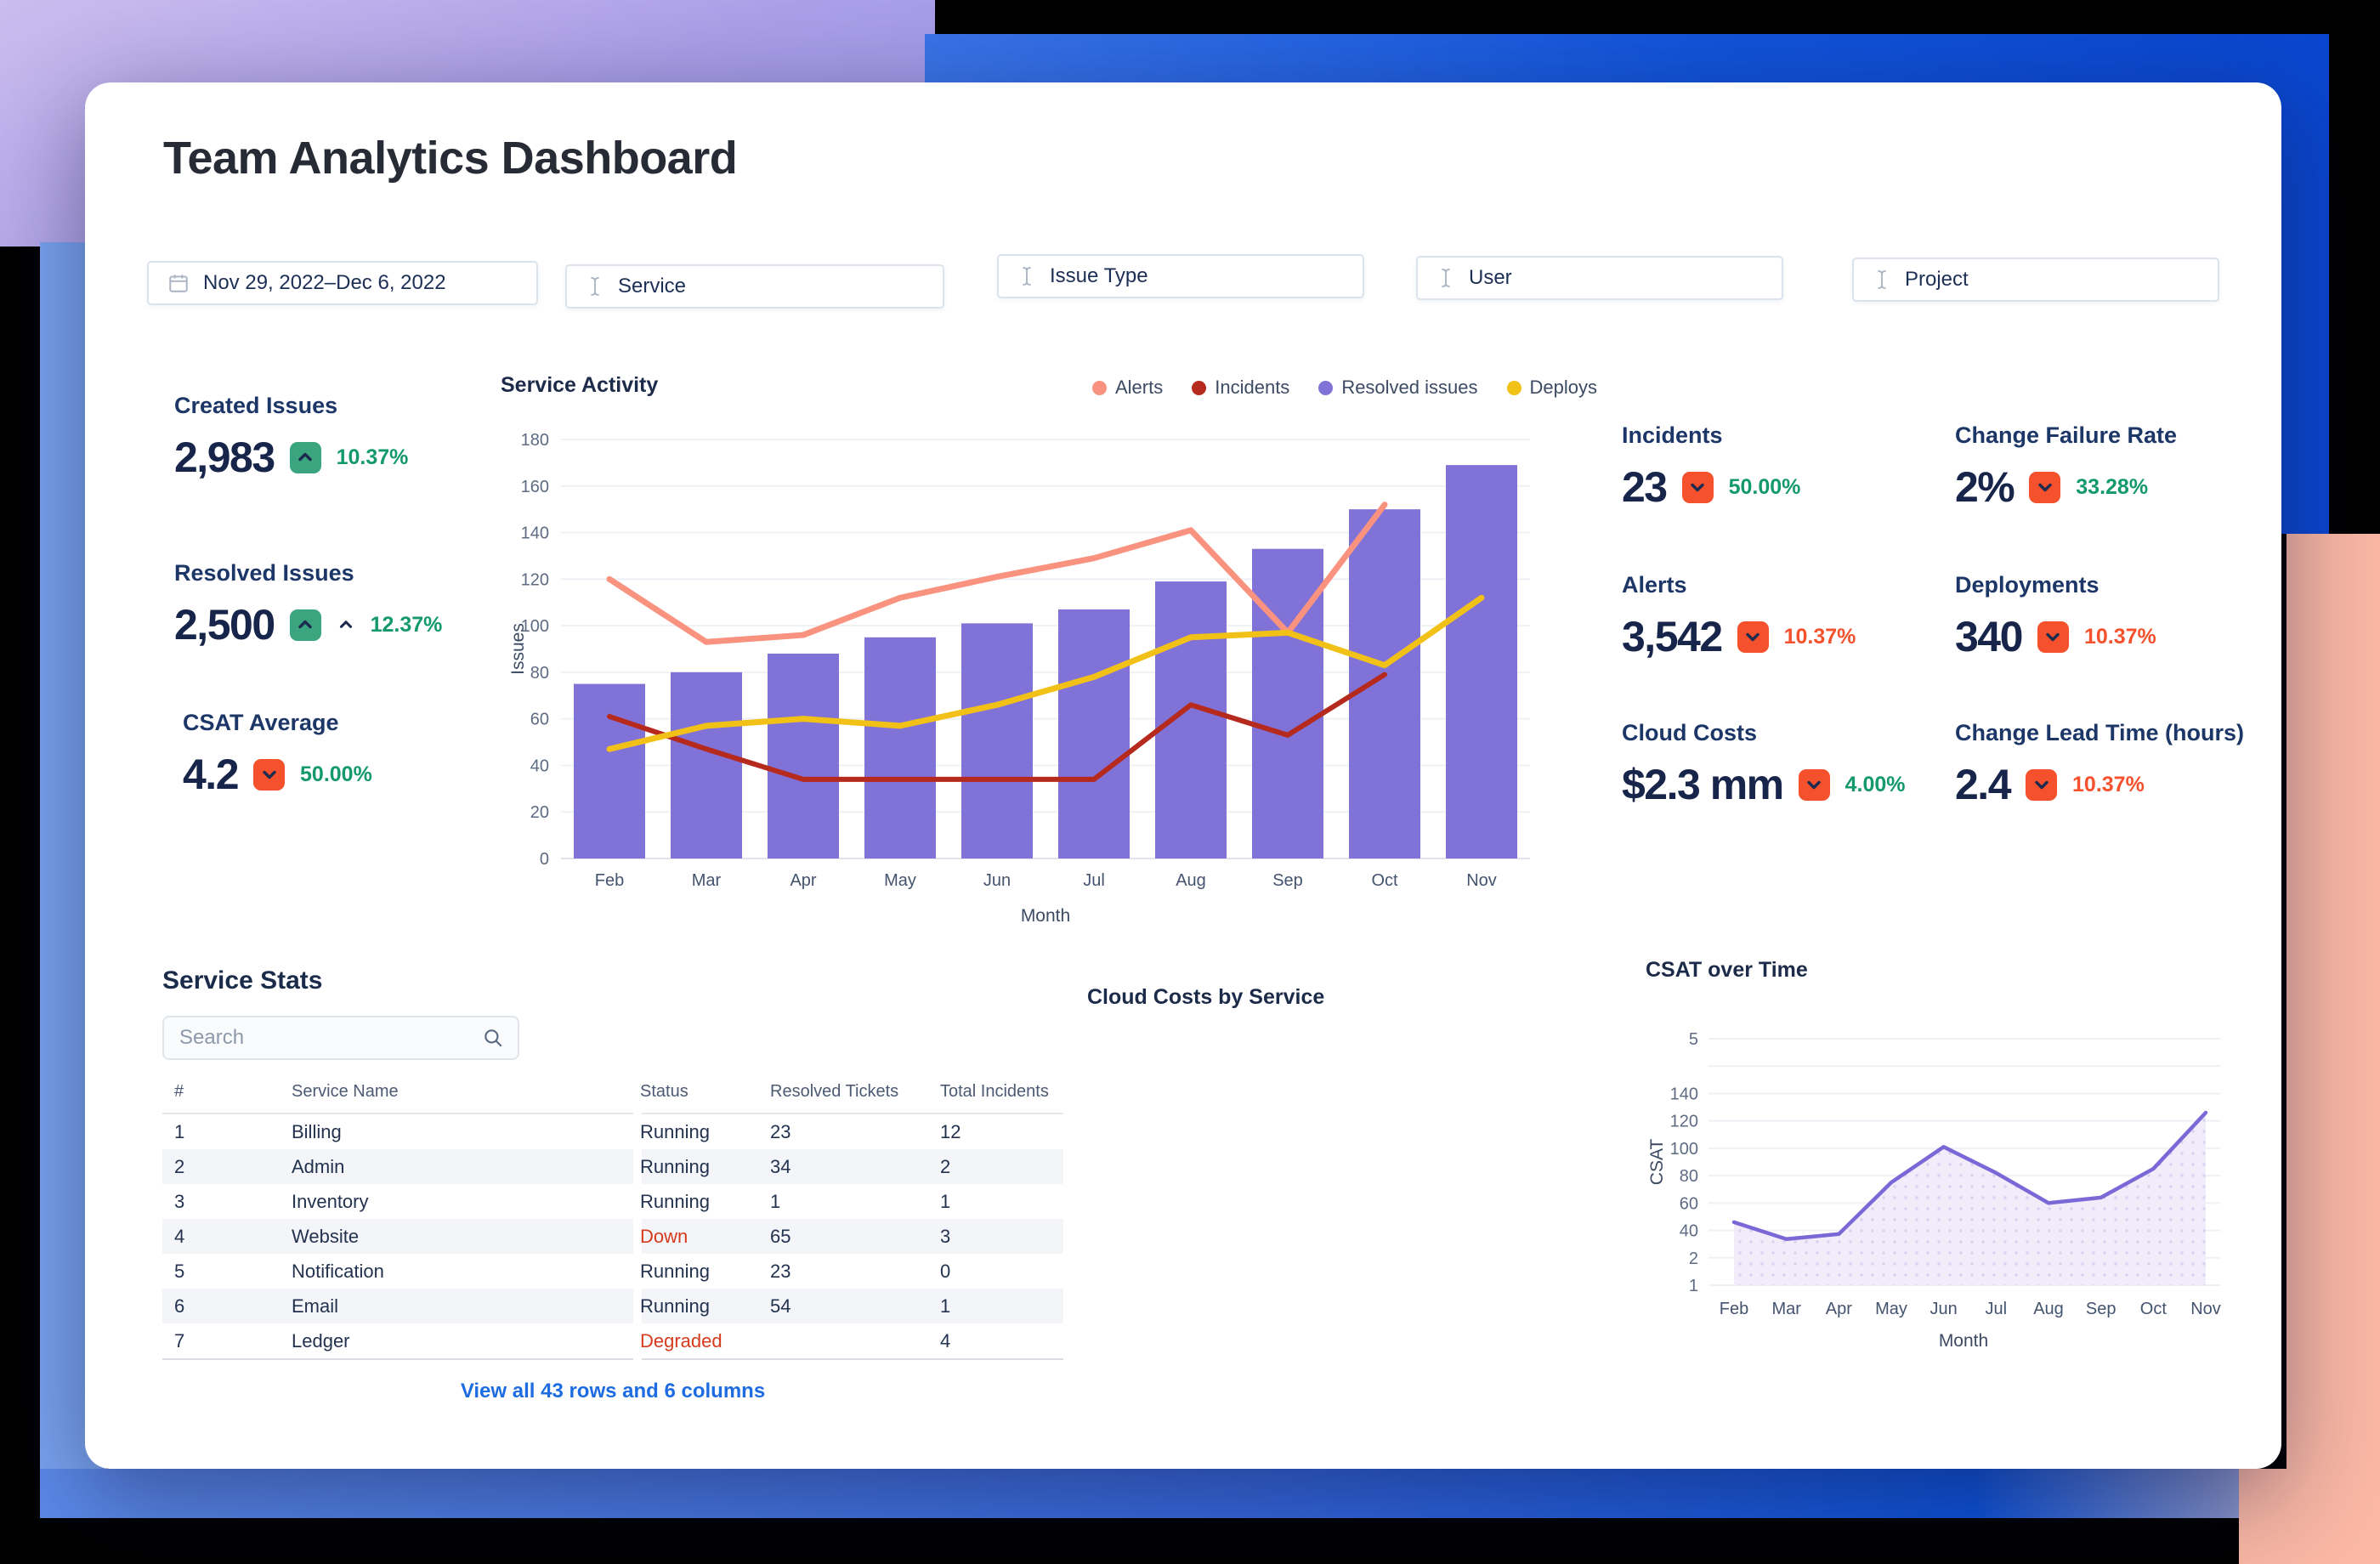 The height and width of the screenshot is (1564, 2380). What do you see at coordinates (2333, 1049) in the screenshot?
I see `background-salmon-column` at bounding box center [2333, 1049].